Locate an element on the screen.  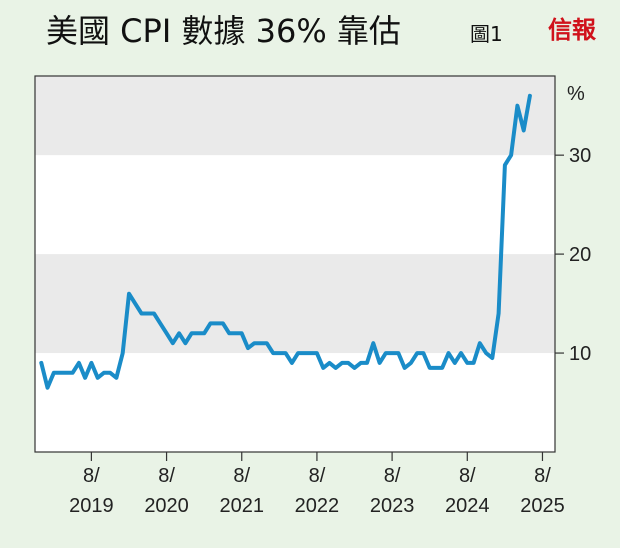
x-tick-label-year: 2024 is located at coordinates (467, 506).